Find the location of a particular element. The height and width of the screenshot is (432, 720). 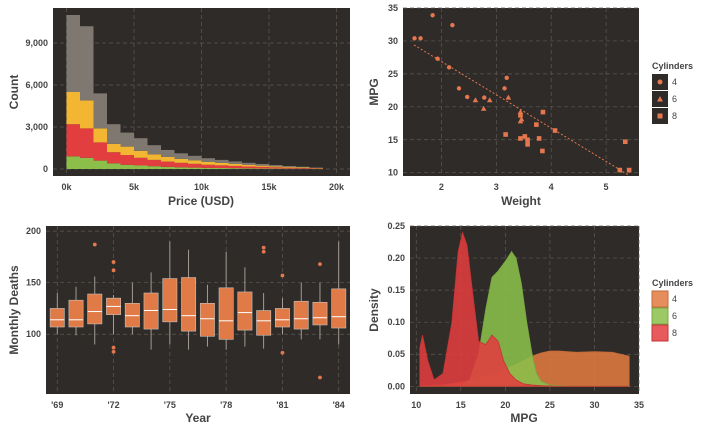

x-axis-label: Year is located at coordinates (198, 418).